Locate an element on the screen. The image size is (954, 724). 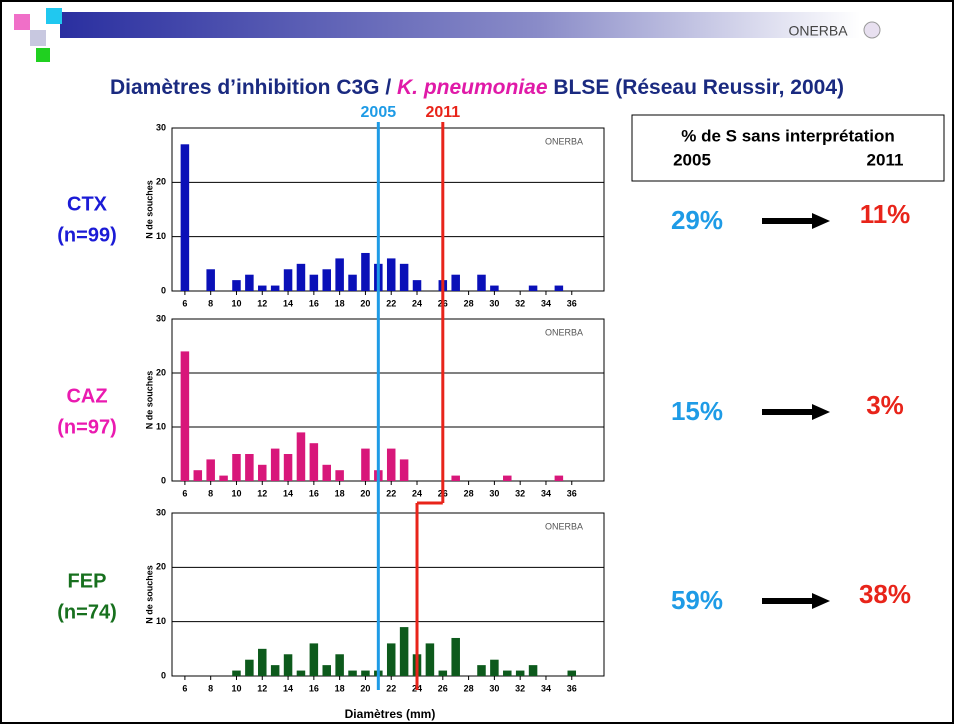
breakpoint-label: 2005 is located at coordinates (379, 112).